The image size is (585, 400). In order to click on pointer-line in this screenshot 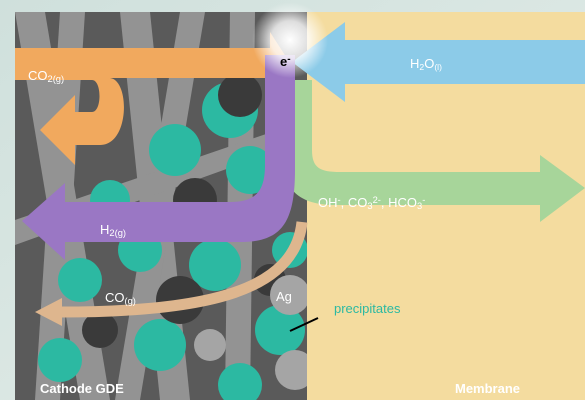, I will do `click(304, 324)`.